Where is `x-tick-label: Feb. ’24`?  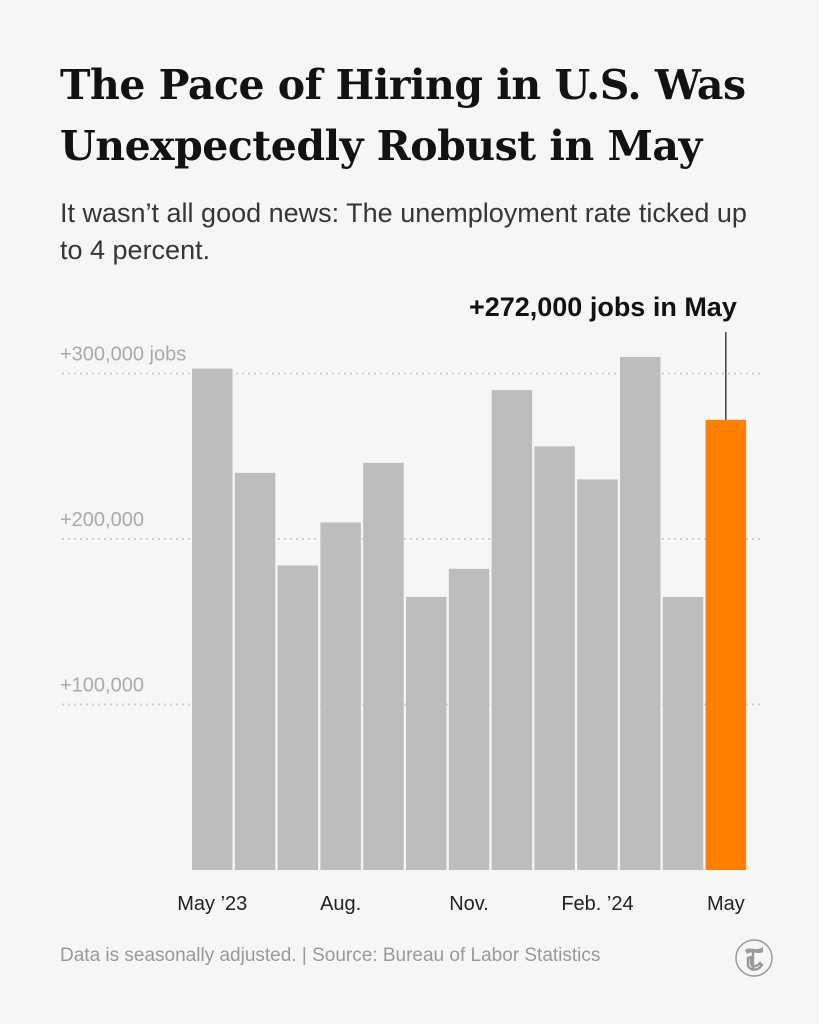 x-tick-label: Feb. ’24 is located at coordinates (597, 904).